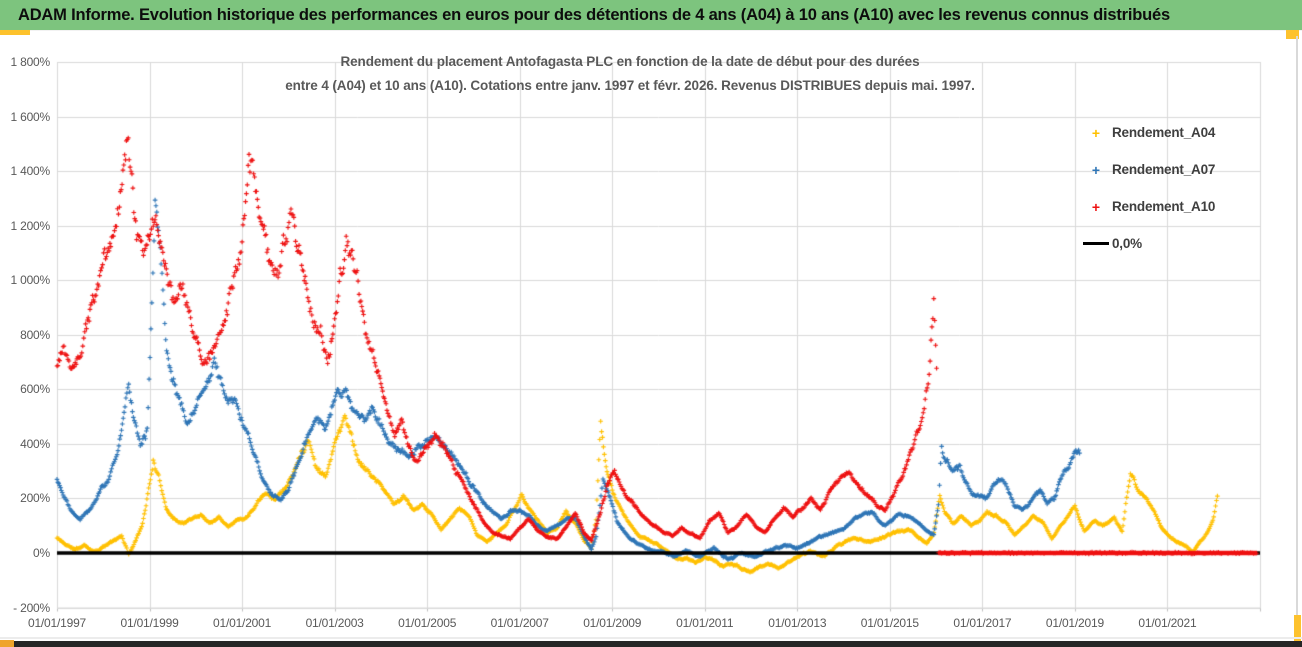  Describe the element at coordinates (1167, 623) in the screenshot. I see `x-axis-tick-label: 01/01/2021` at that location.